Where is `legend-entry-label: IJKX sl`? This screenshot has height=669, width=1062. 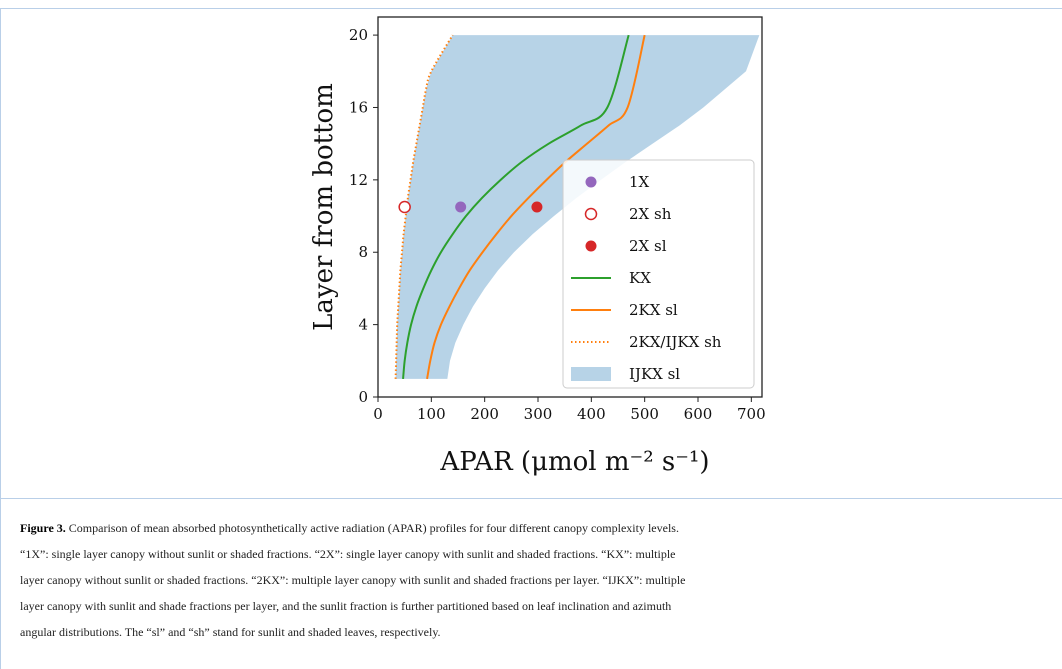
legend-entry-label: IJKX sl is located at coordinates (654, 374).